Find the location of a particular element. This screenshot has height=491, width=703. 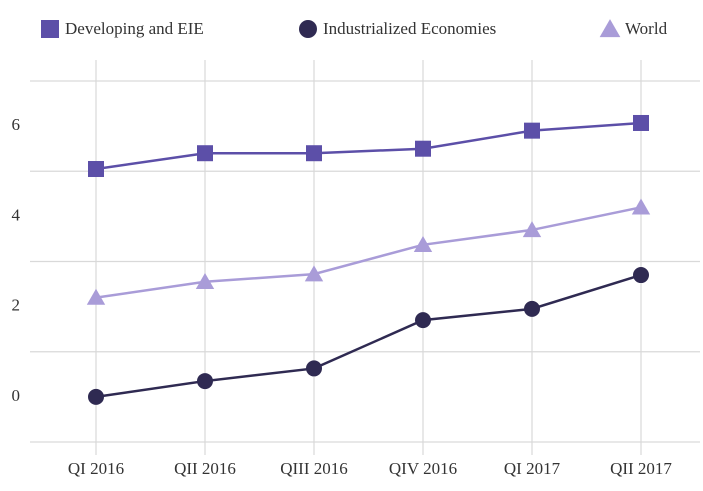

y-tick-label: 4 is located at coordinates (16, 214).